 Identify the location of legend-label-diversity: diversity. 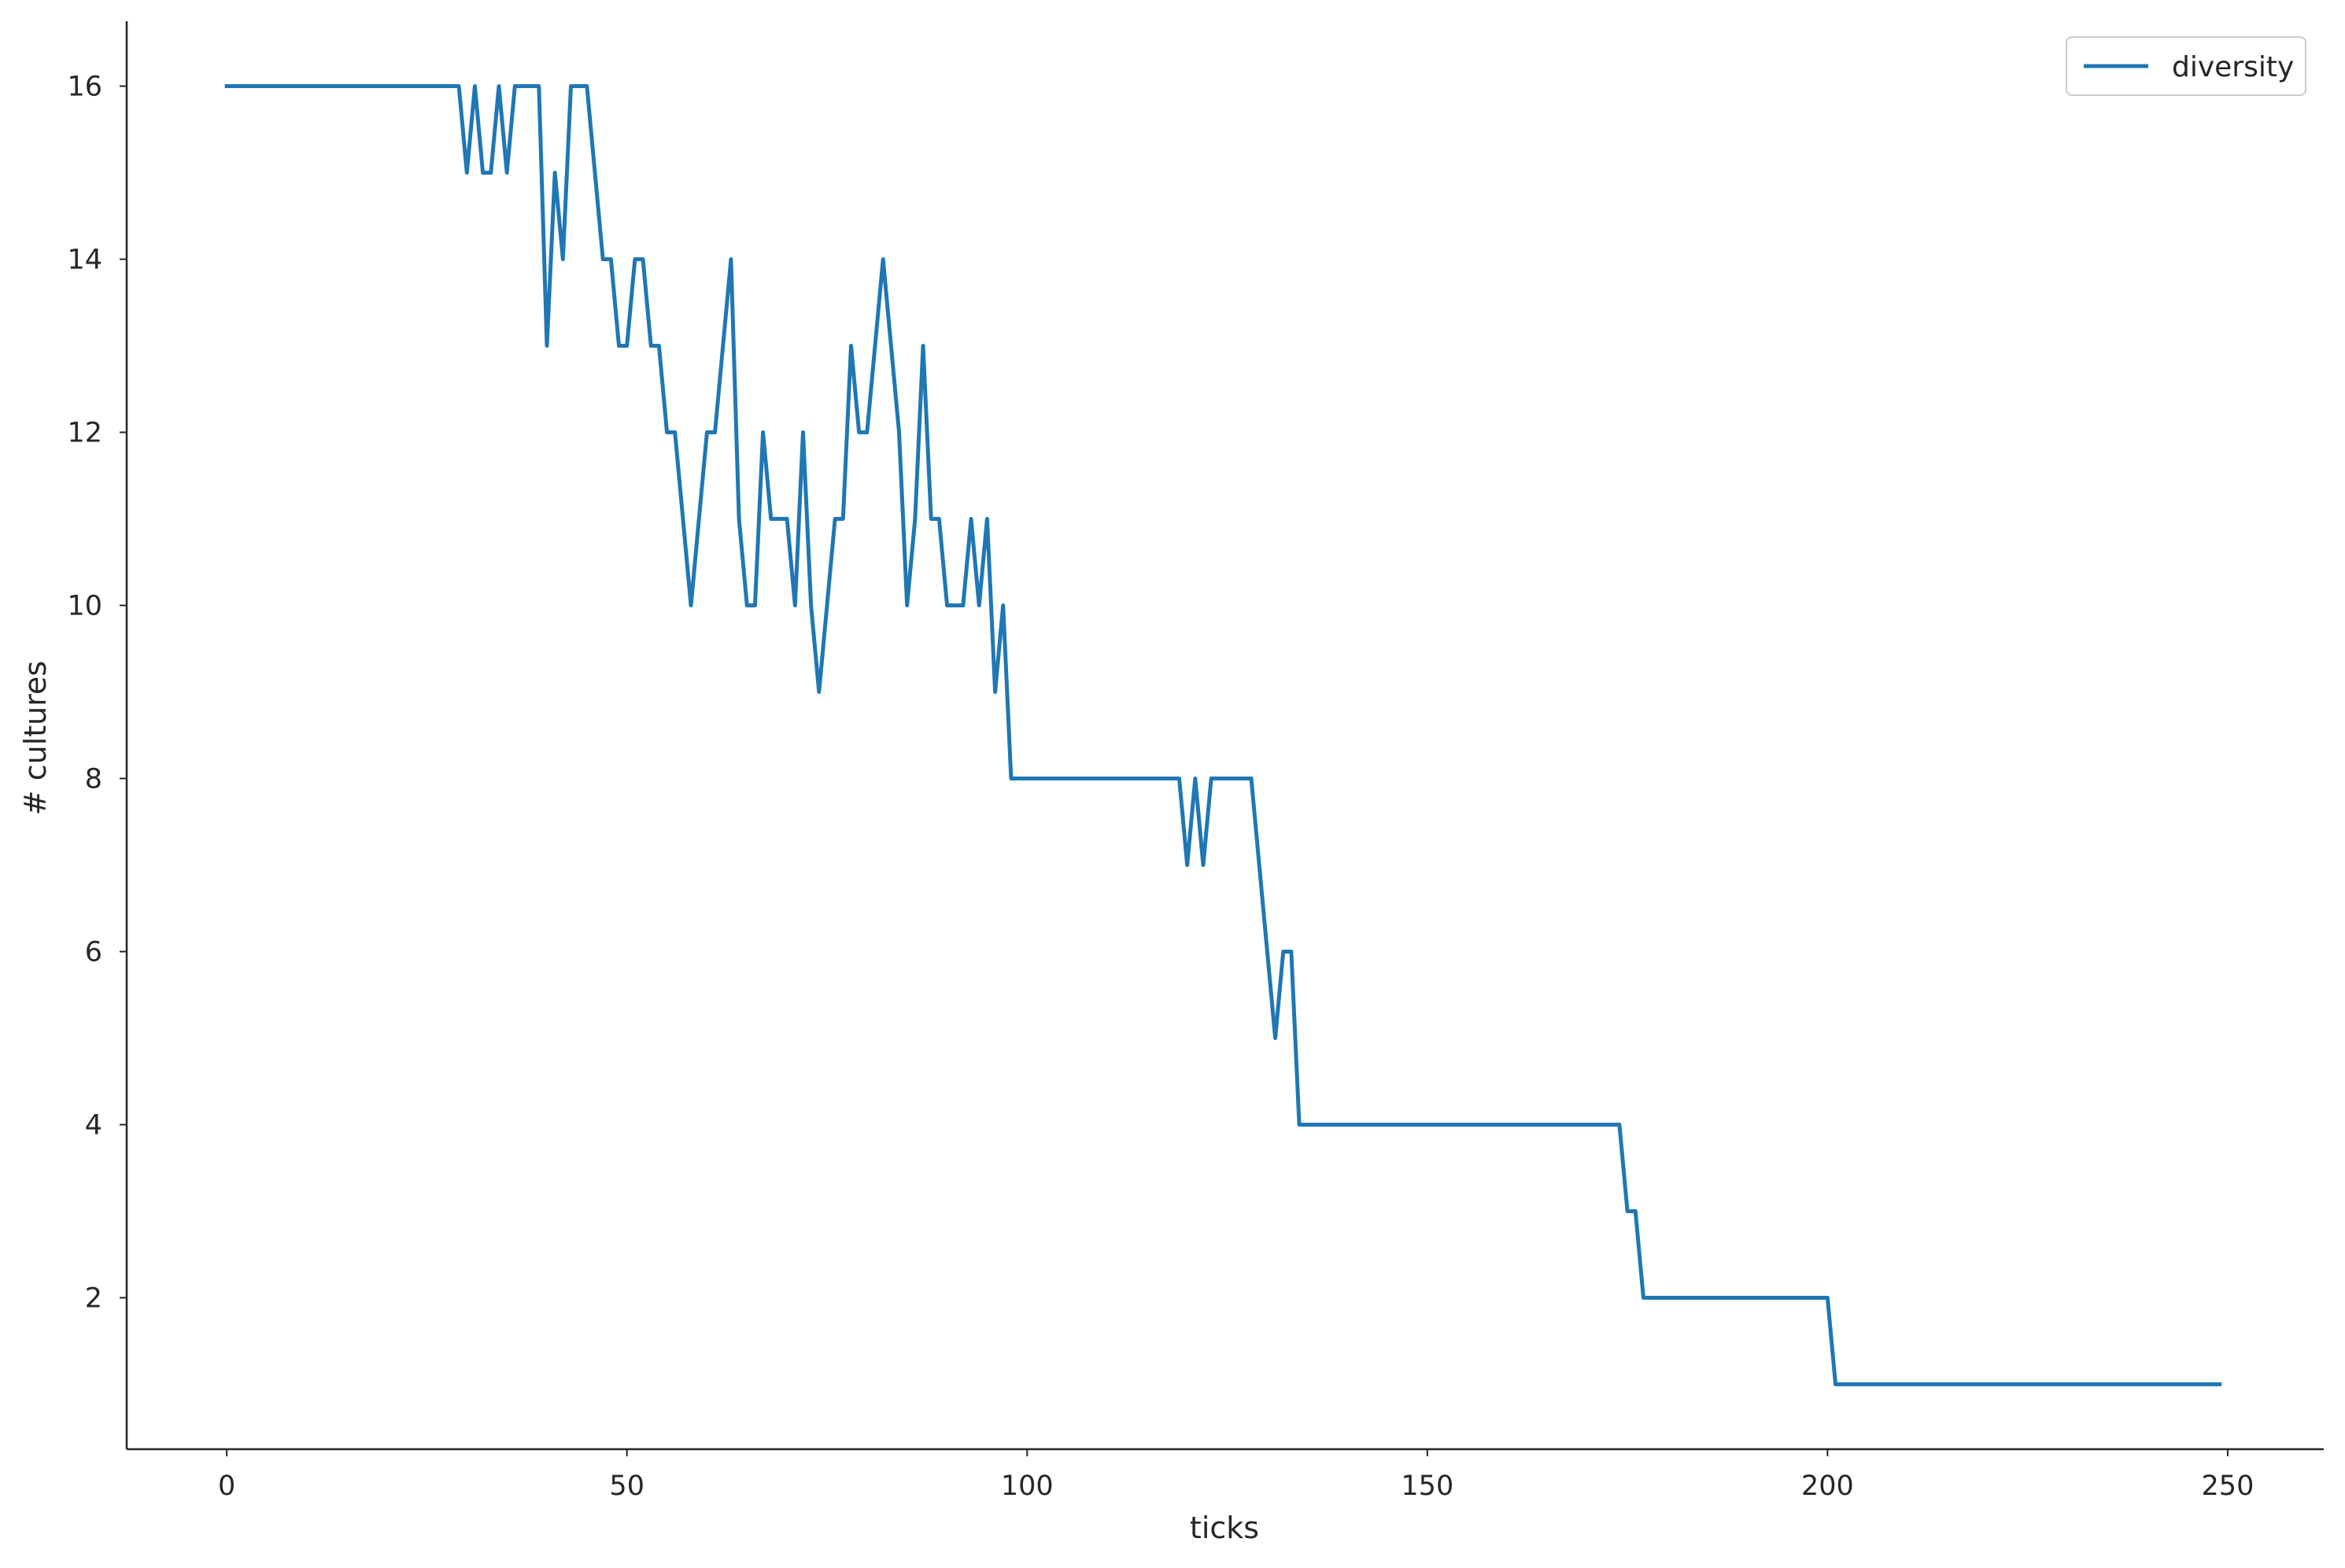
(2233, 67).